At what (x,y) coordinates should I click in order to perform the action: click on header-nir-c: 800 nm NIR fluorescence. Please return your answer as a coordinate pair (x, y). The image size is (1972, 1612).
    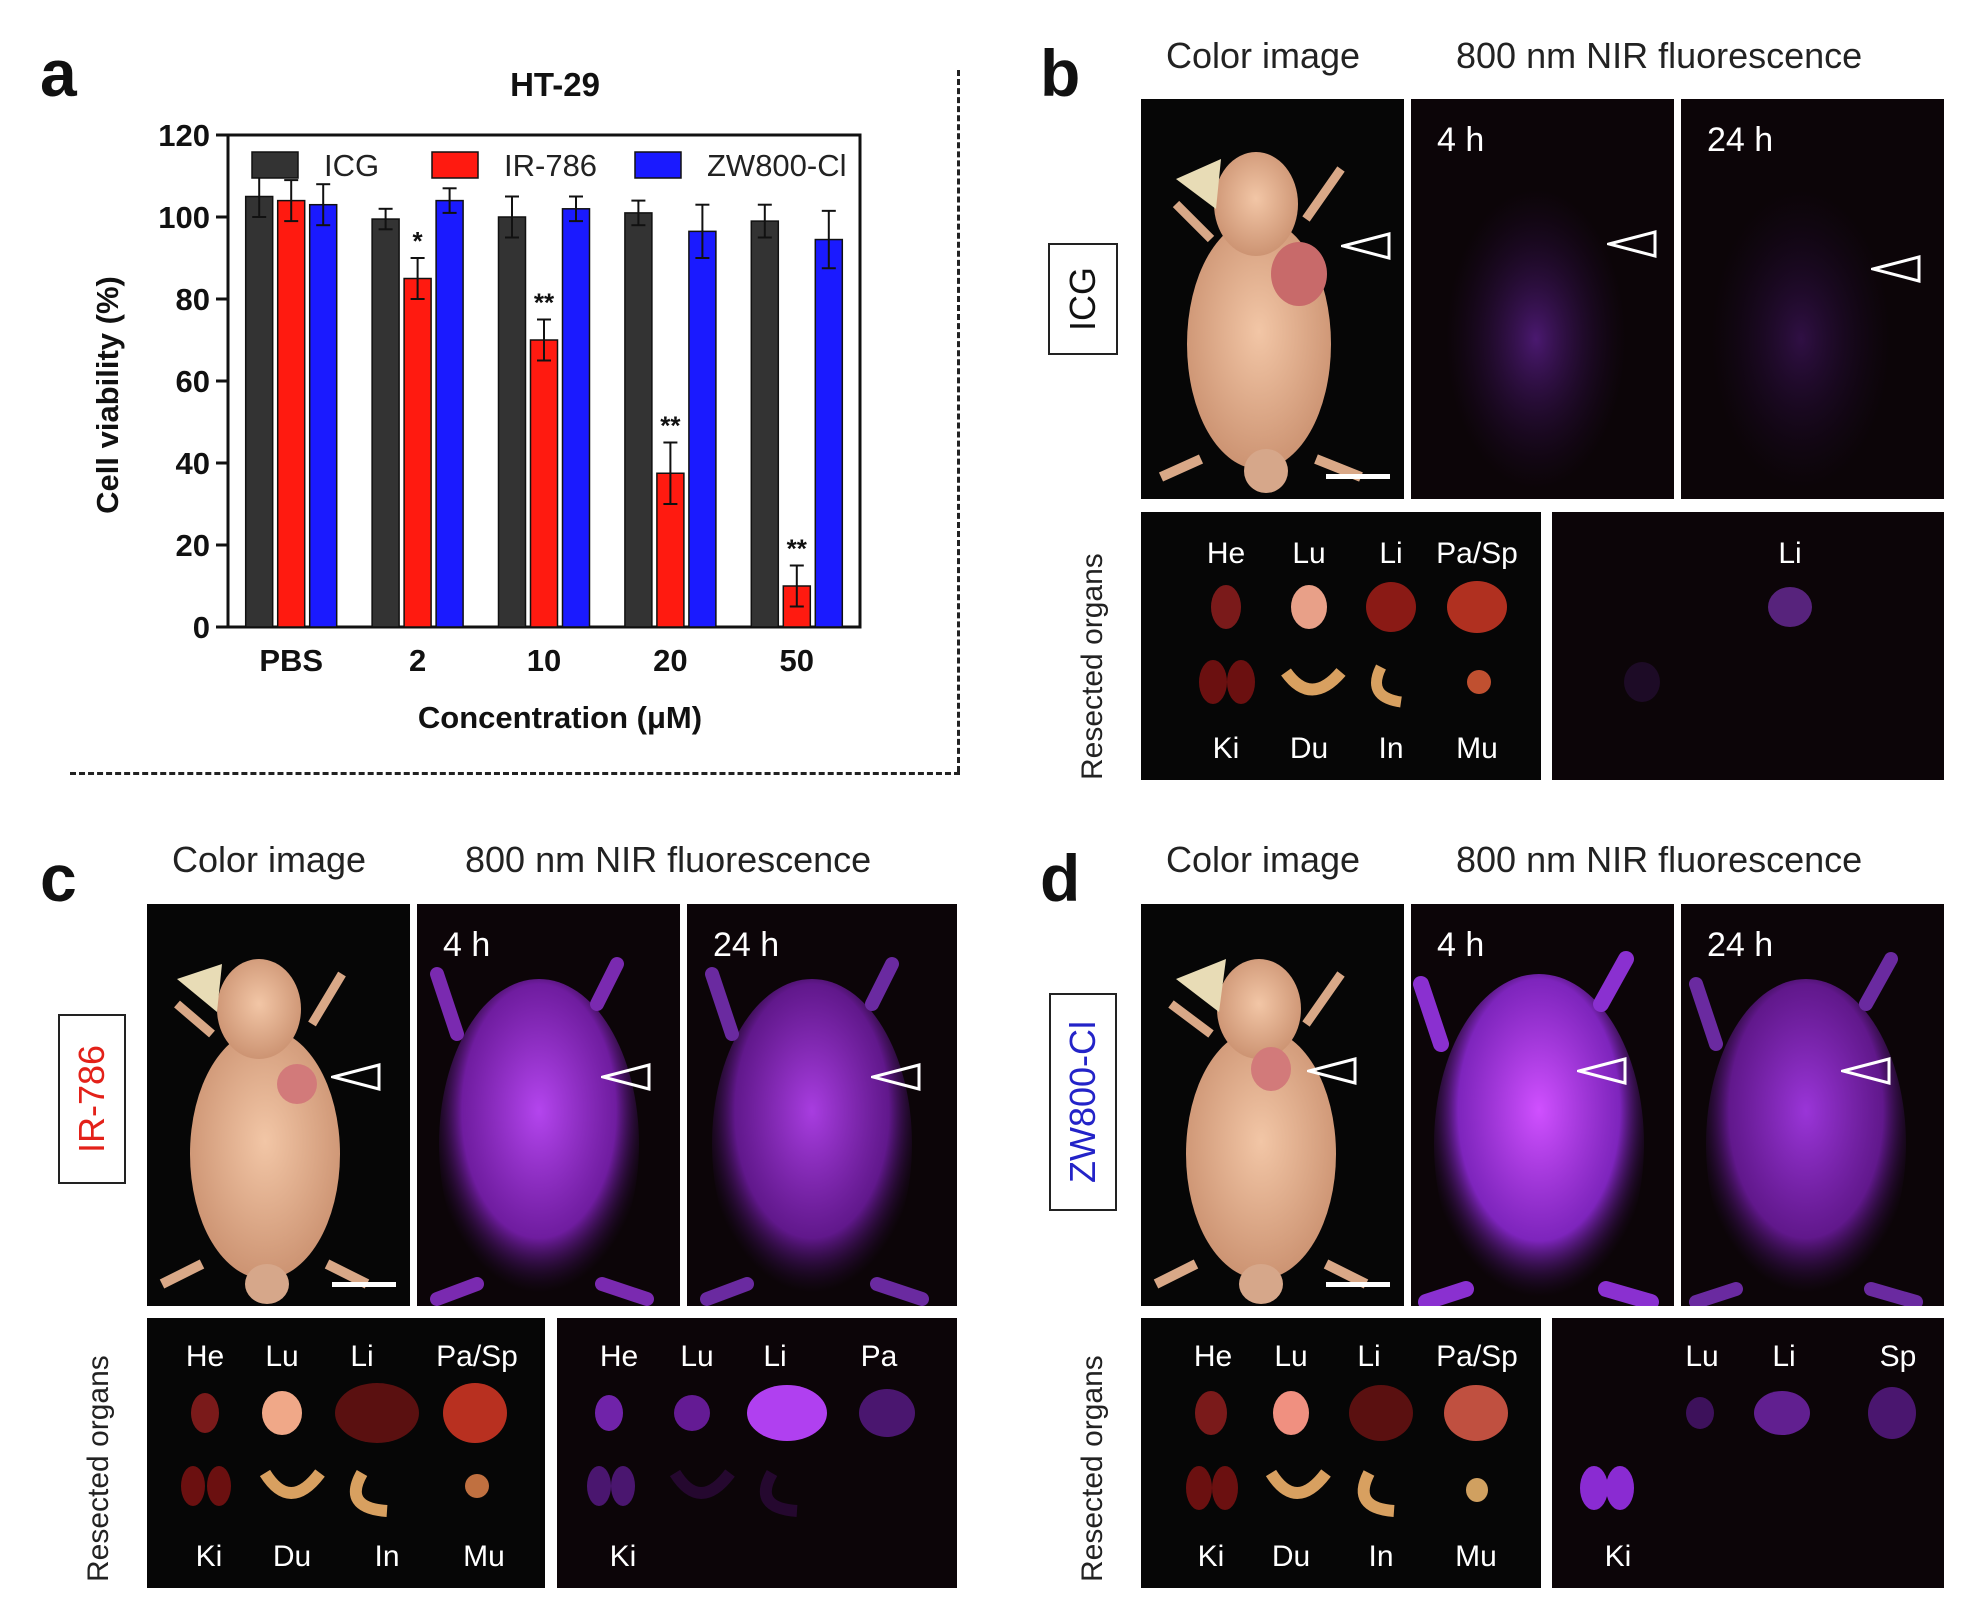
    Looking at the image, I should click on (668, 859).